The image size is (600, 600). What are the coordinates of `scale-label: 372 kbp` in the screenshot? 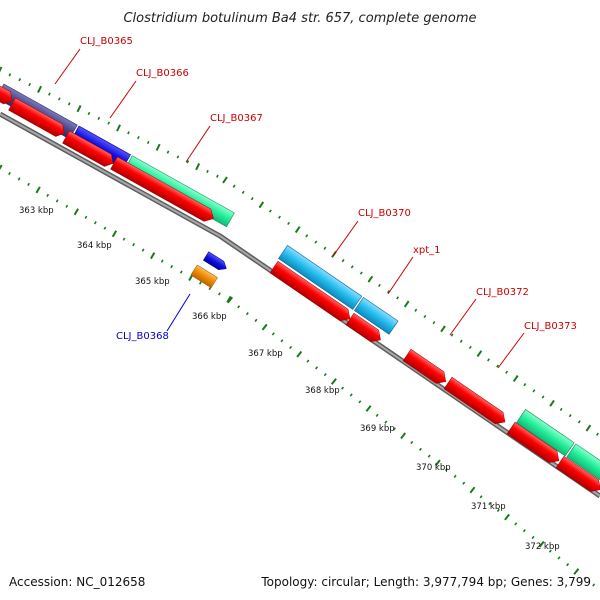 It's located at (542, 547).